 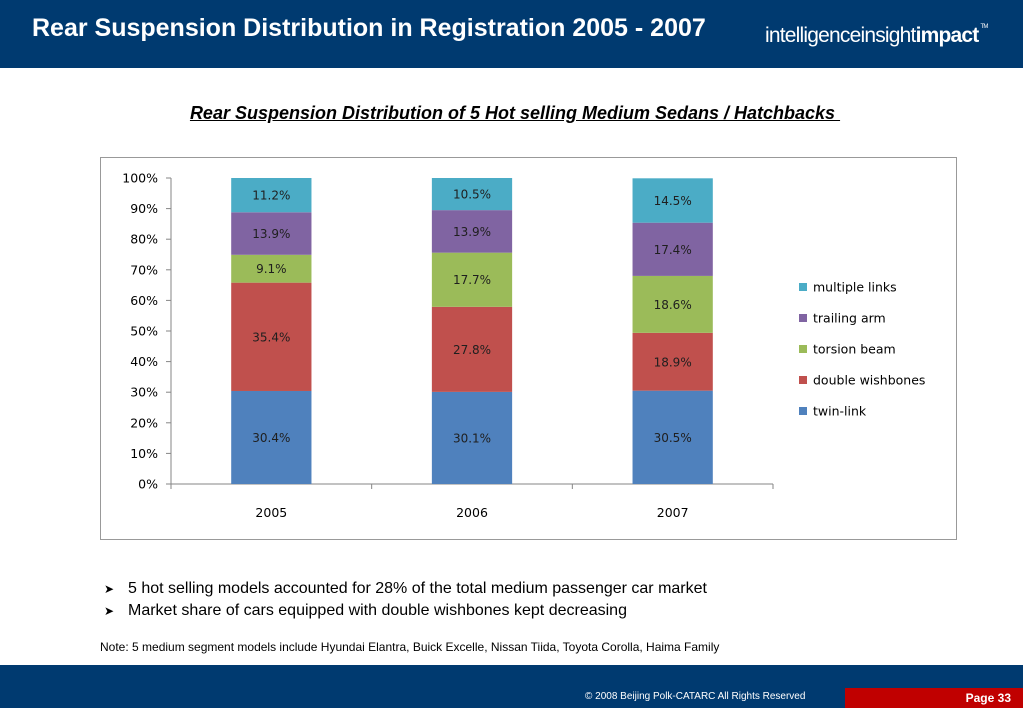 I want to click on logo-text-insight: insight, so click(x=888, y=35).